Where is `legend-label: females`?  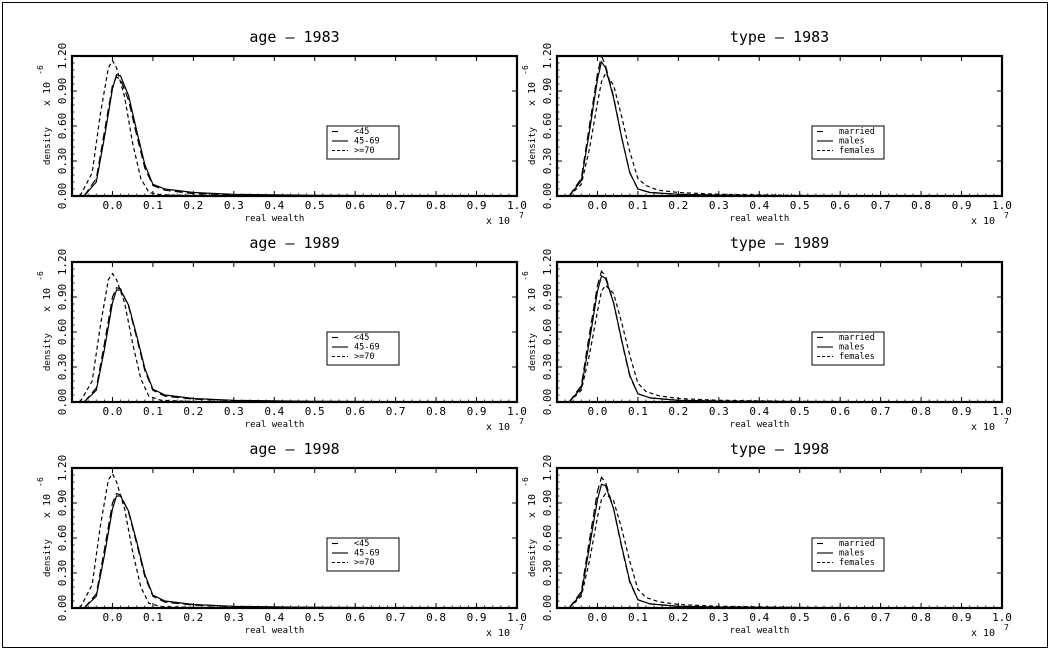 legend-label: females is located at coordinates (857, 563).